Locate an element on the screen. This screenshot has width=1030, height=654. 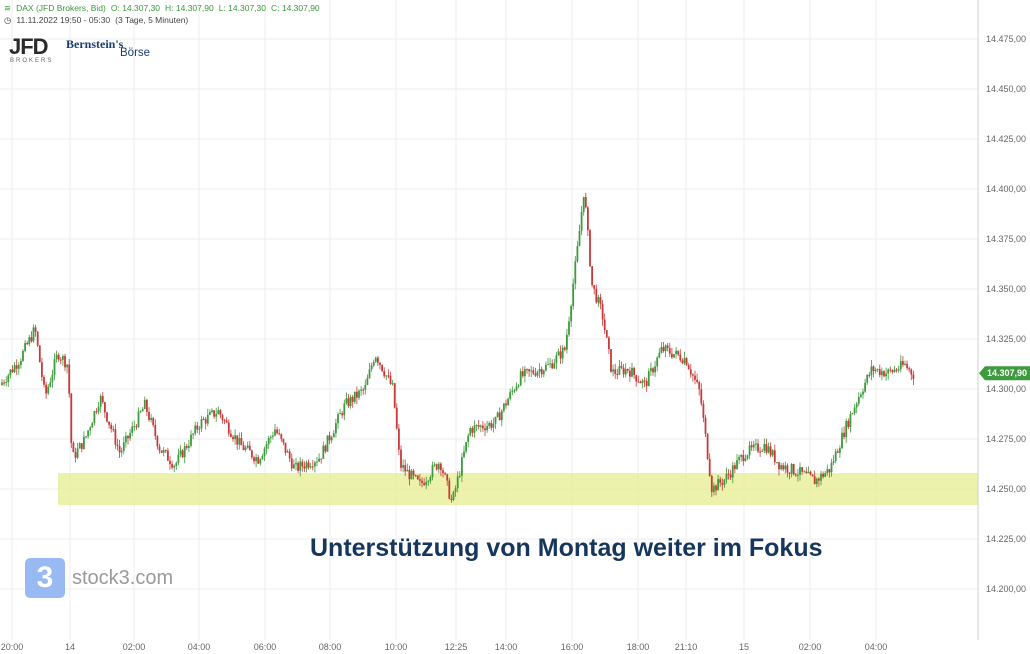
x-tick-label: 16:00 is located at coordinates (572, 647).